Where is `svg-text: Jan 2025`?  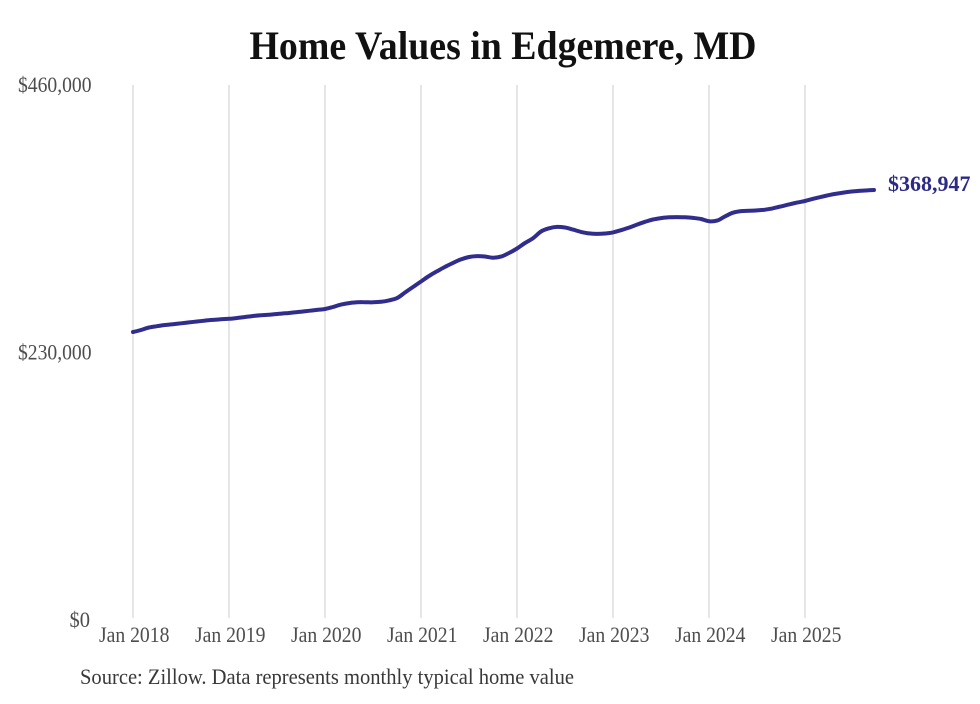
svg-text: Jan 2025 is located at coordinates (806, 634).